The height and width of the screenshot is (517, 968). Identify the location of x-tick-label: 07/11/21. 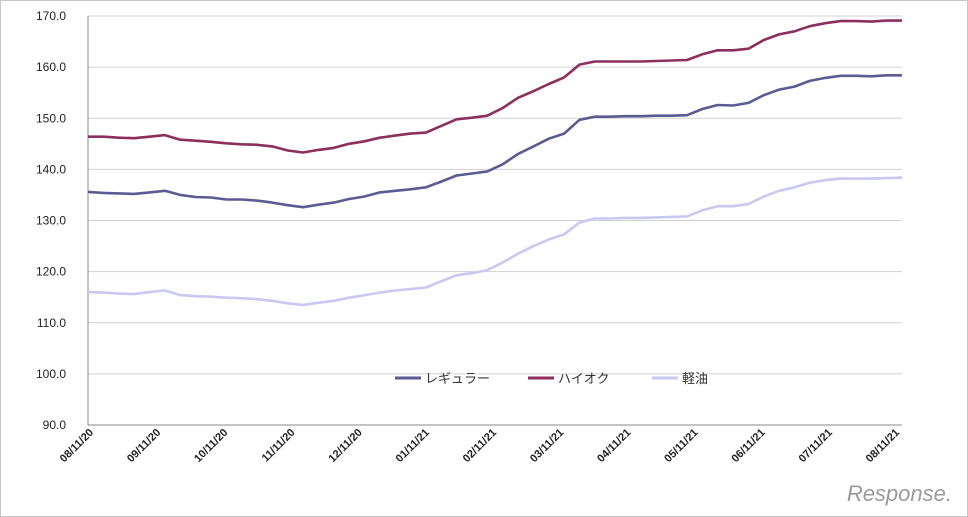
(816, 446).